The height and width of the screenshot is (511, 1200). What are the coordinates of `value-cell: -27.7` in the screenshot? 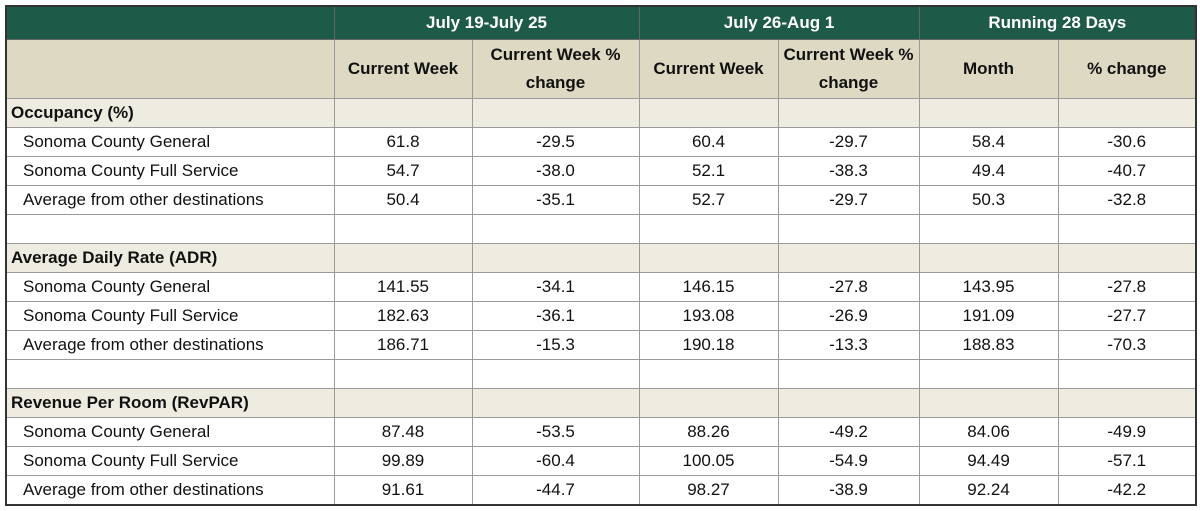 It's located at (1127, 316).